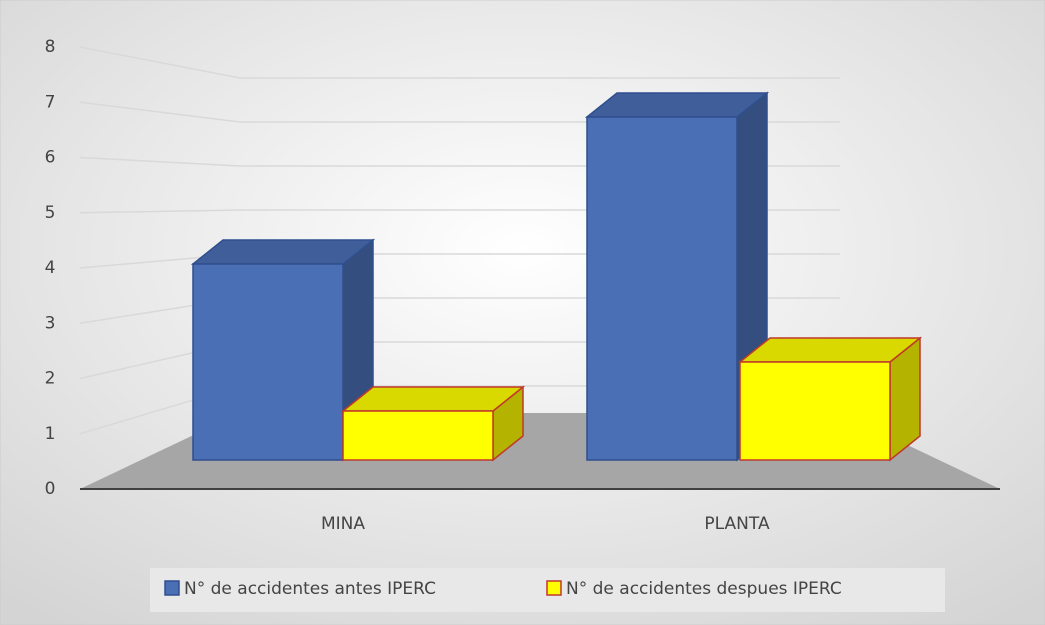  What do you see at coordinates (310, 589) in the screenshot?
I see `legend-label: N° de accidentes antes IPERC` at bounding box center [310, 589].